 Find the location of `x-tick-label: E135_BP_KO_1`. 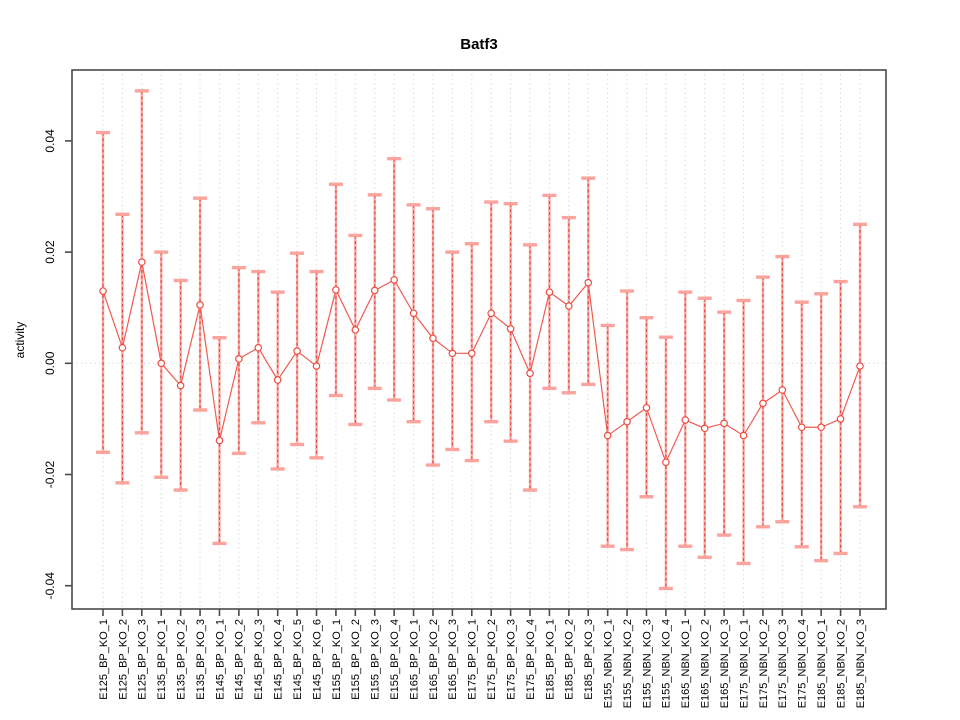

x-tick-label: E135_BP_KO_1 is located at coordinates (162, 659).